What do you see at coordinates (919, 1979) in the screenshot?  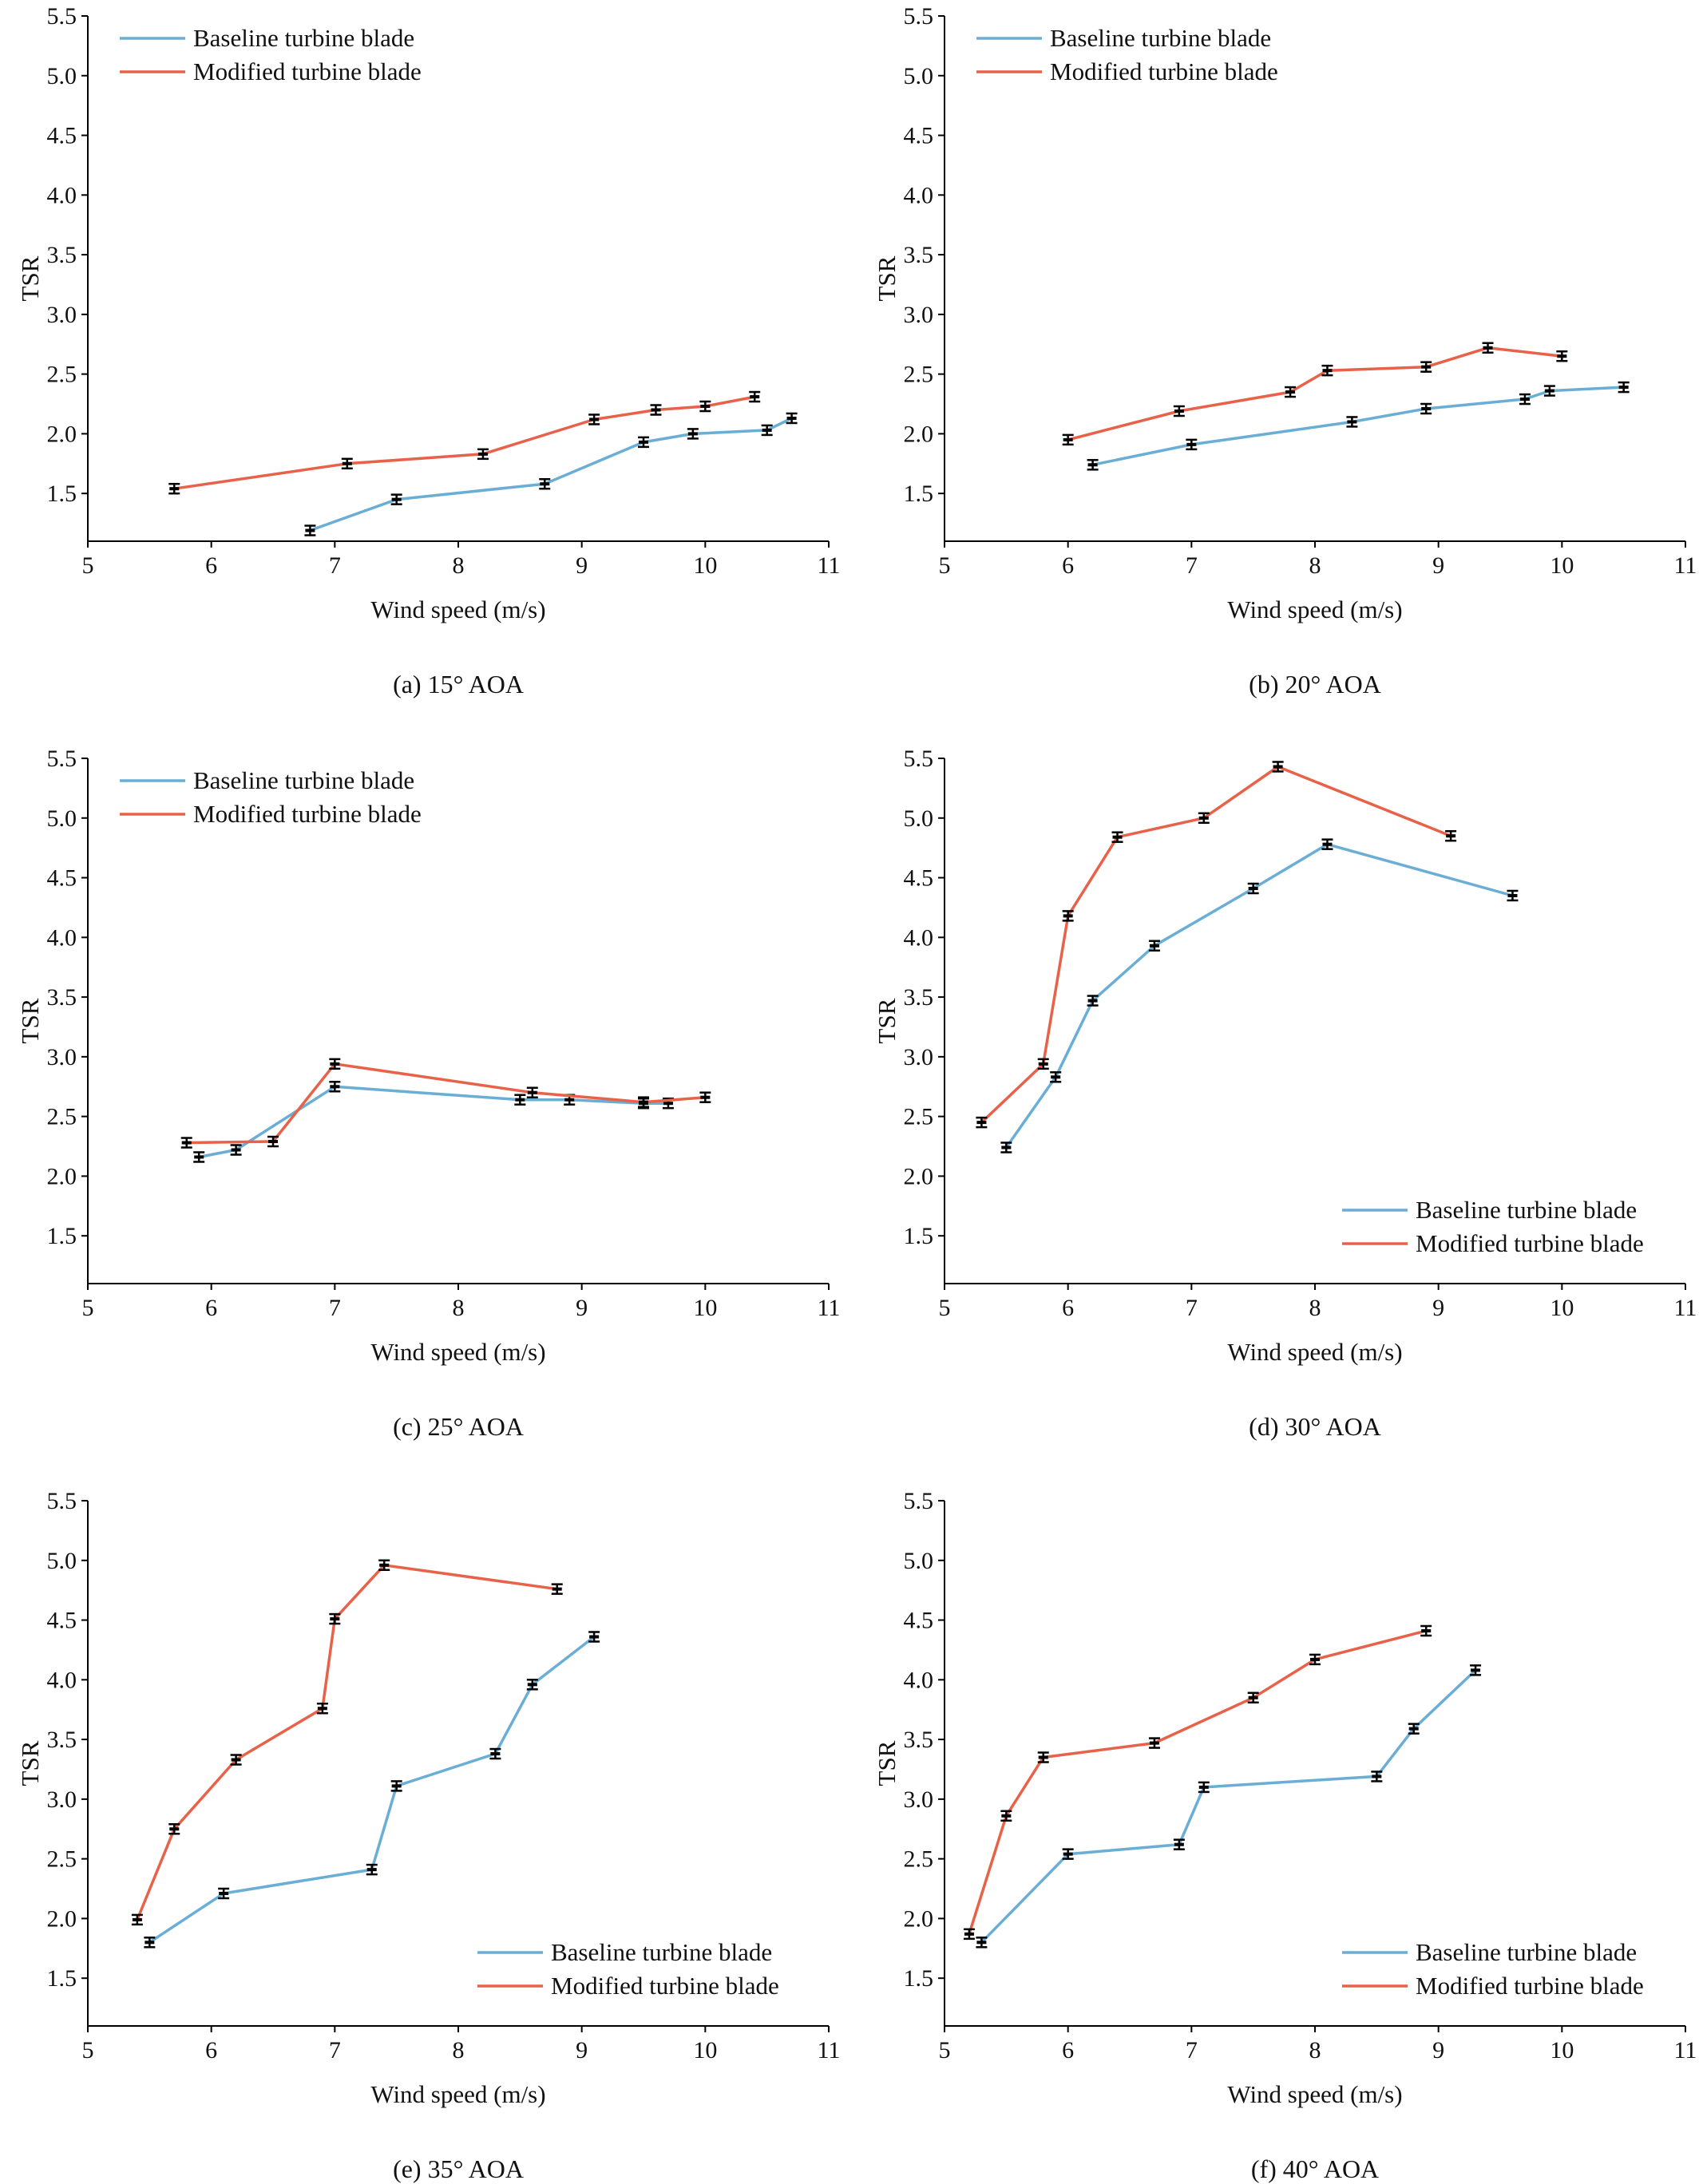 I see `y-tick-label: 1.5` at bounding box center [919, 1979].